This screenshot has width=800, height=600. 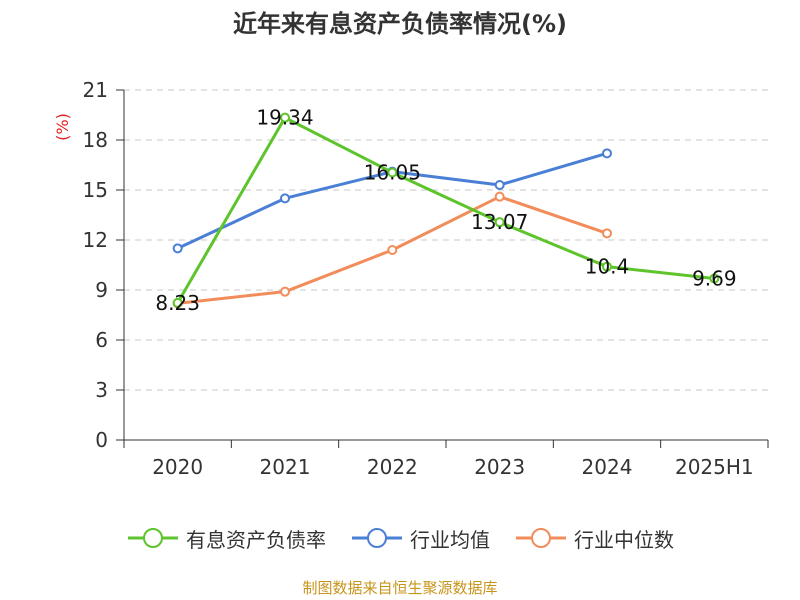 I want to click on legend-label: 有息资产负债率, so click(x=256, y=539).